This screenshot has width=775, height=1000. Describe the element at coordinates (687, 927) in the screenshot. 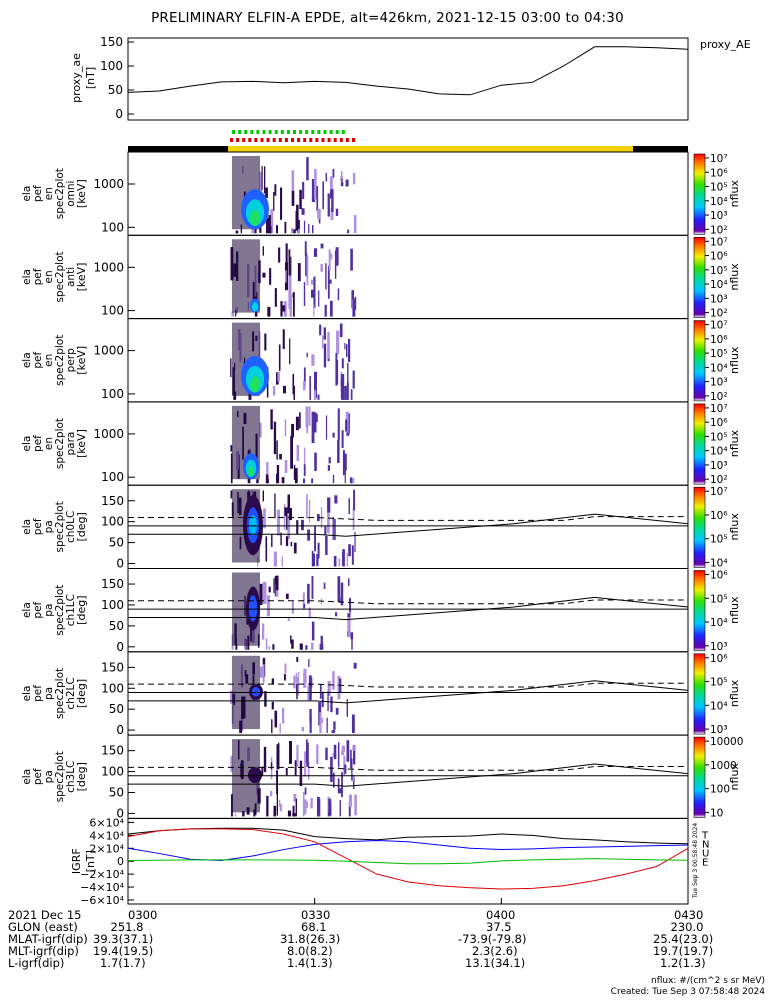

I see `time-axis-value: 230.0` at that location.